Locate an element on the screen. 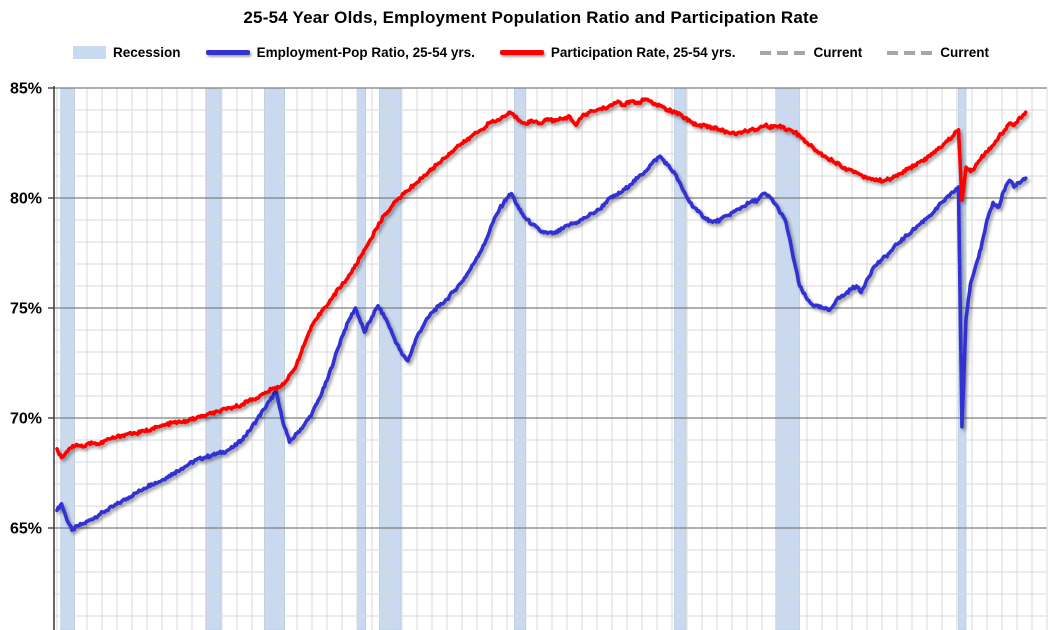 Image resolution: width=1062 pixels, height=630 pixels. y-axis-label: 65% is located at coordinates (26, 529).